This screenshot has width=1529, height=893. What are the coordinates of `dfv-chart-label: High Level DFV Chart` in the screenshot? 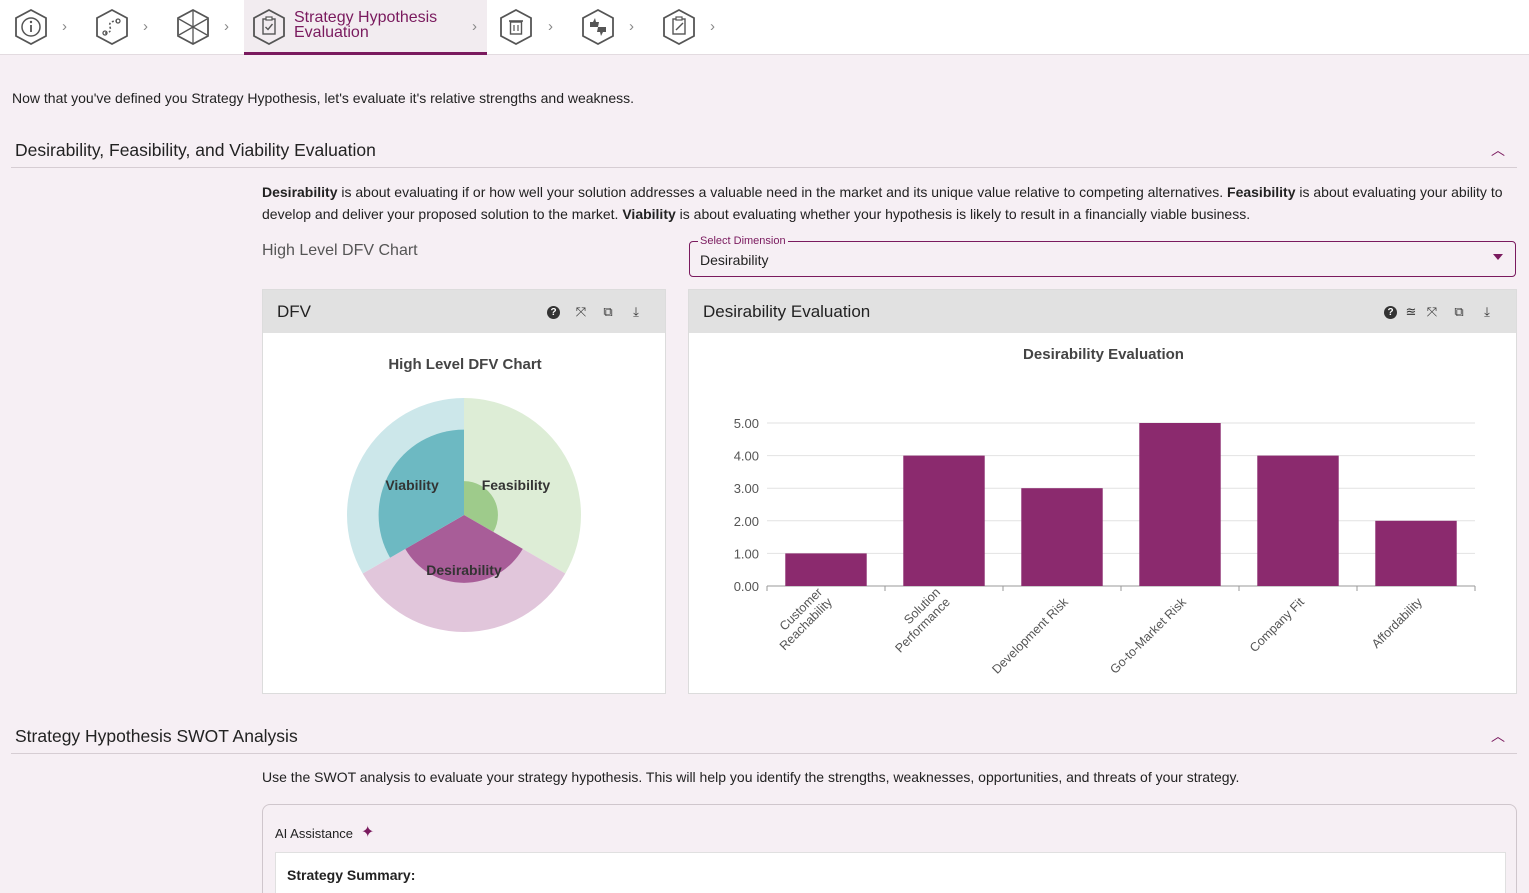 It's located at (340, 250).